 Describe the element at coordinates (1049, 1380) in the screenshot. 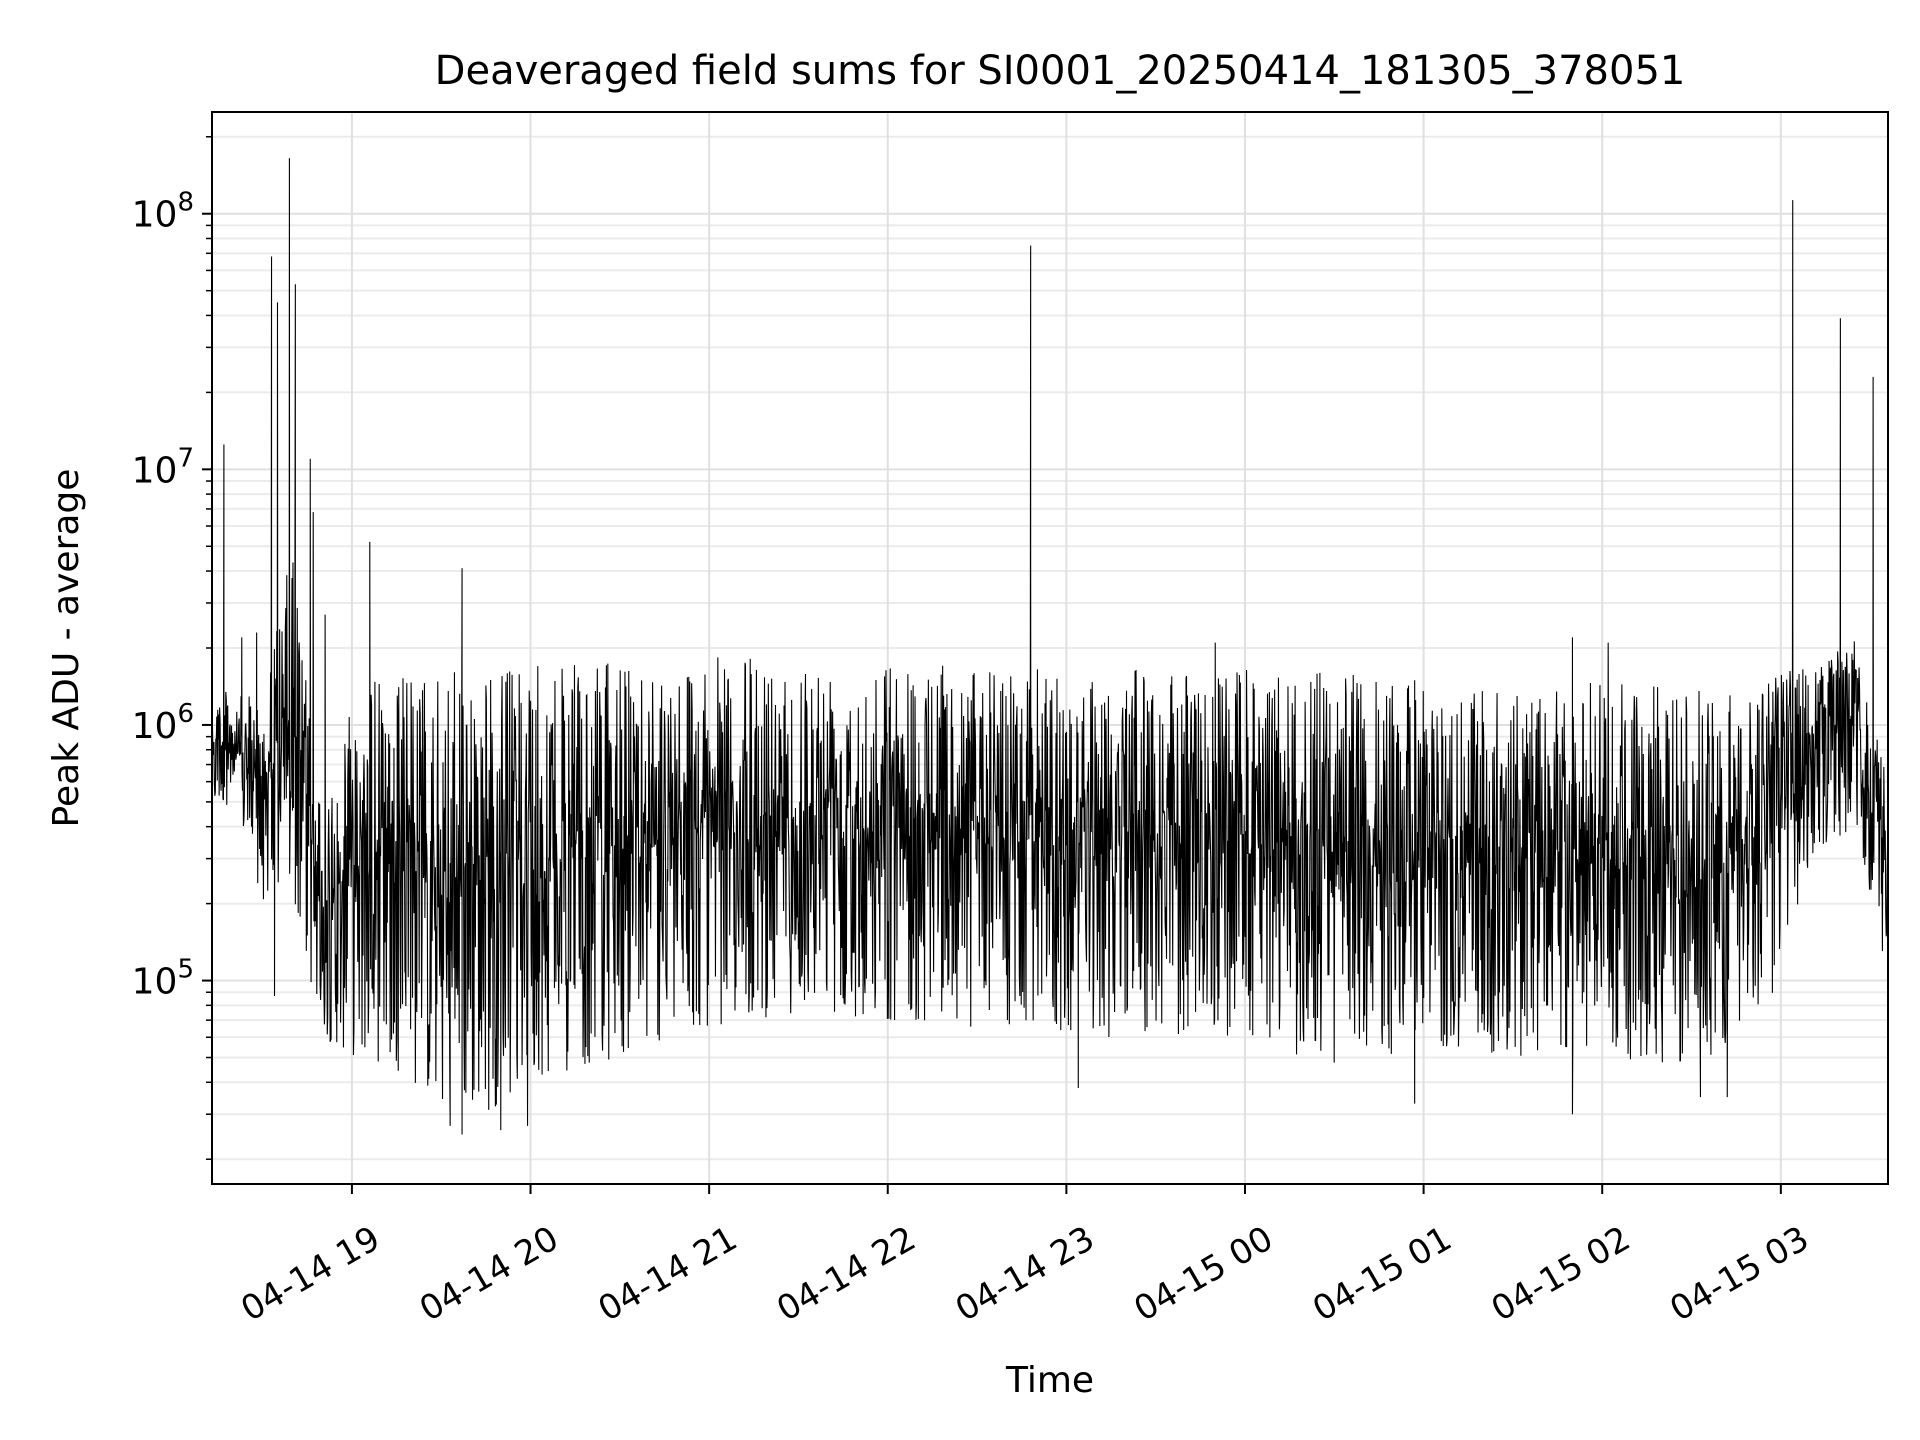

I see `x-axis-label: Time` at that location.